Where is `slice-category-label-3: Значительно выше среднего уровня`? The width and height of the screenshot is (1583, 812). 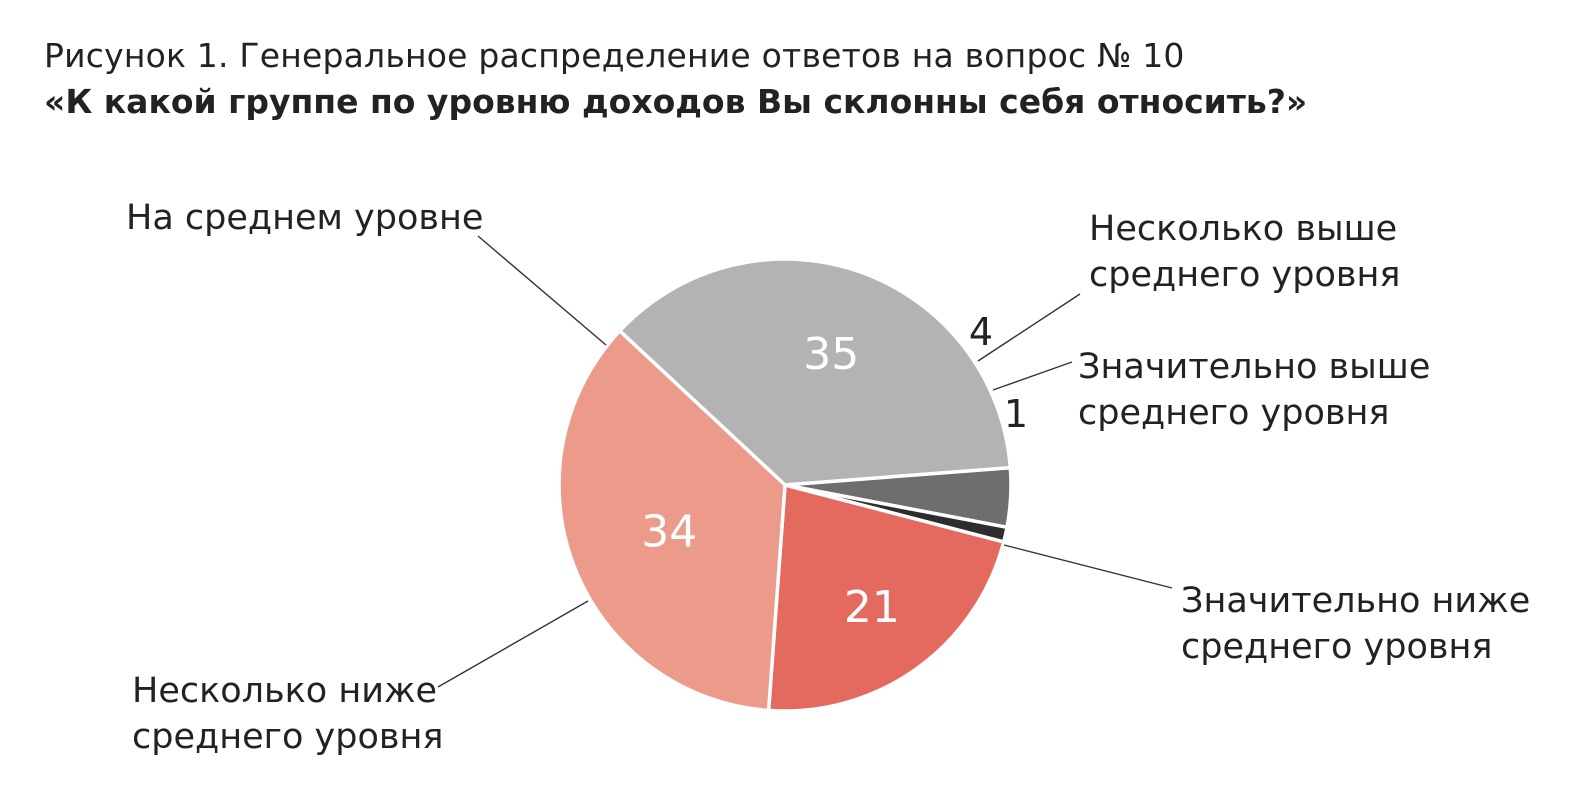
slice-category-label-3: Значительно выше среднего уровня is located at coordinates (1254, 390).